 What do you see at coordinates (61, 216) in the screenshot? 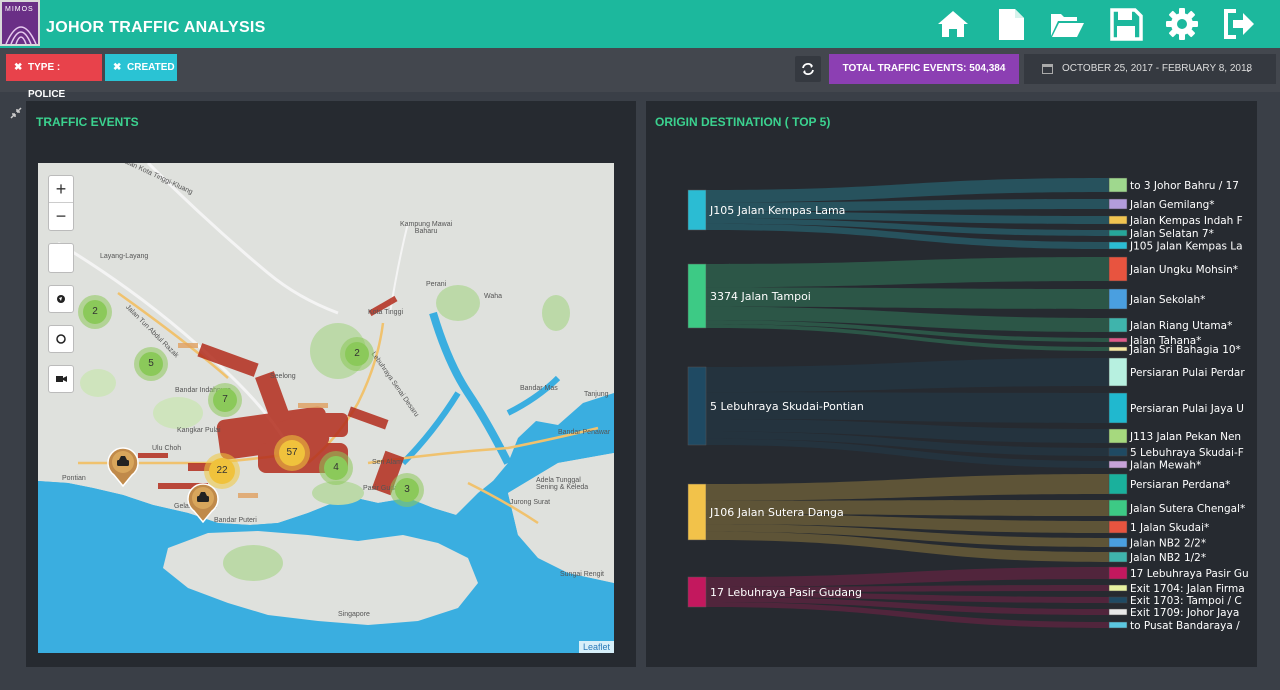
I see `zoom-out-button: −` at bounding box center [61, 216].